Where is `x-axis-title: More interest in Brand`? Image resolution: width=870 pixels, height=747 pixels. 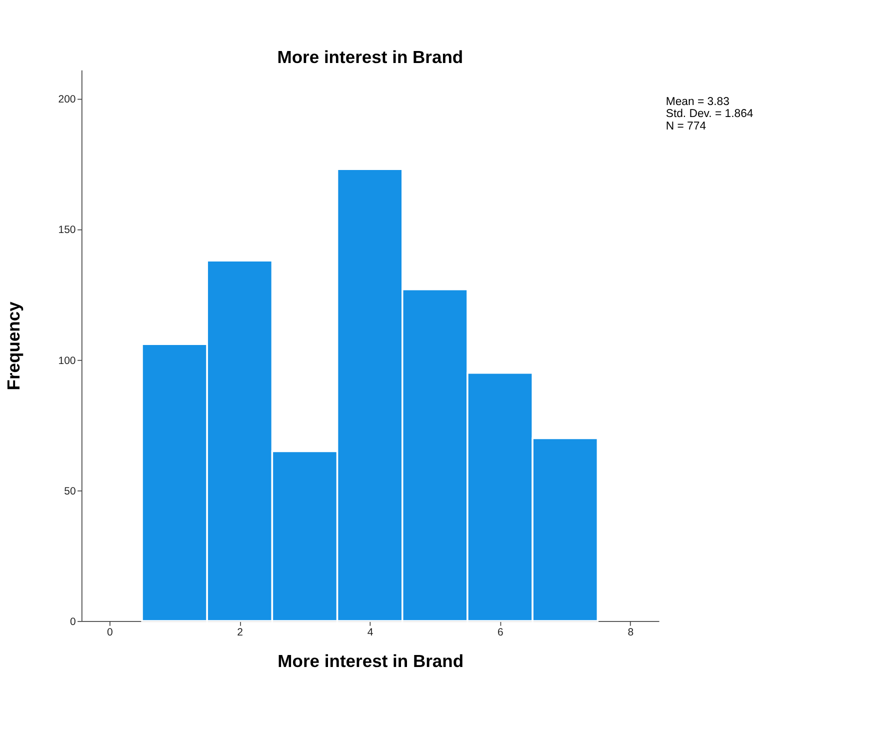 x-axis-title: More interest in Brand is located at coordinates (371, 661).